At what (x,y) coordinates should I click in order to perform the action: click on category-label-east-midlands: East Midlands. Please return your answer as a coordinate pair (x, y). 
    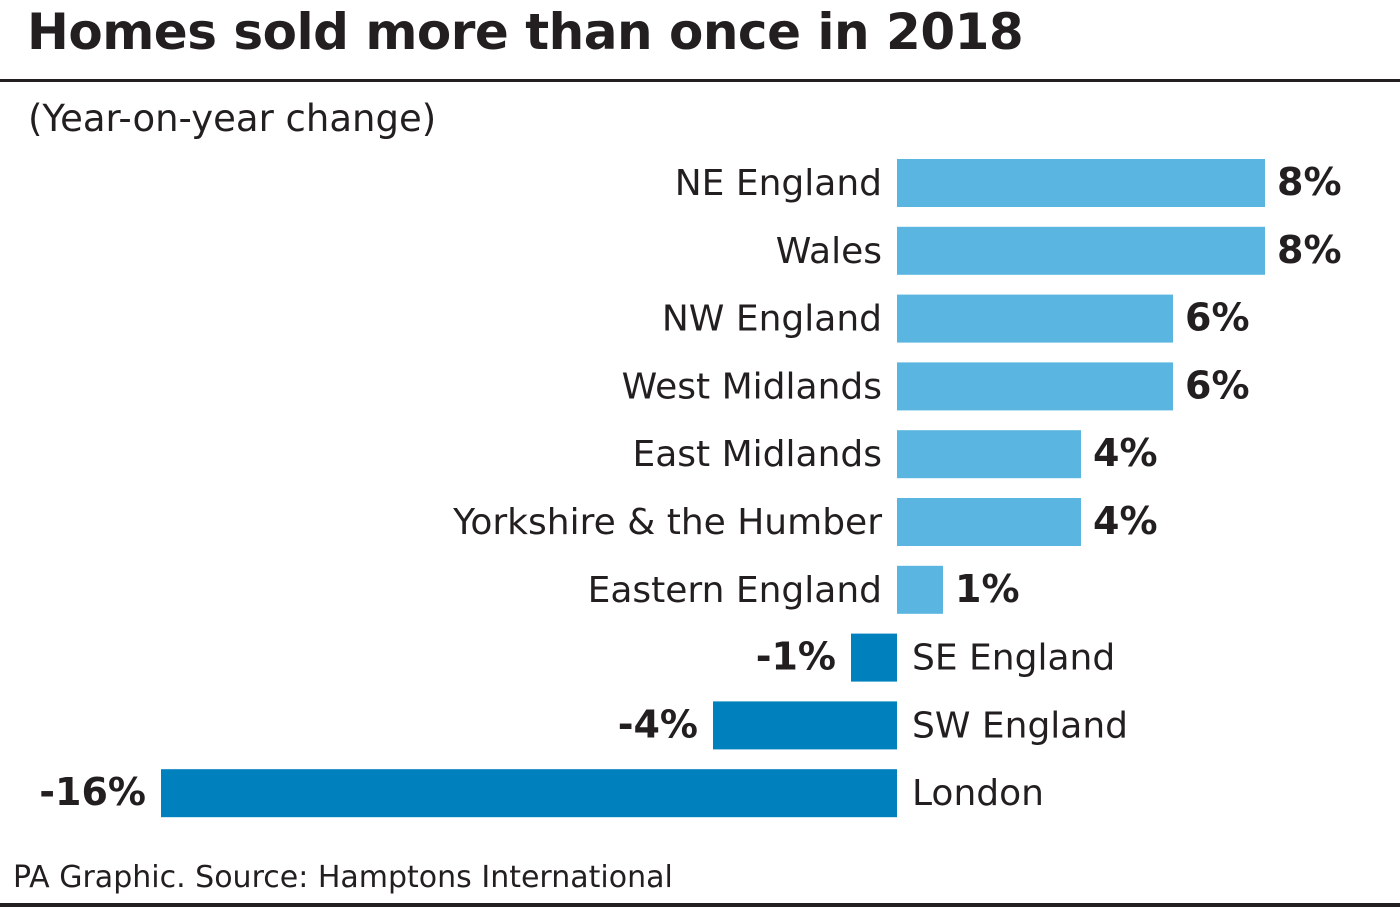
    Looking at the image, I should click on (757, 454).